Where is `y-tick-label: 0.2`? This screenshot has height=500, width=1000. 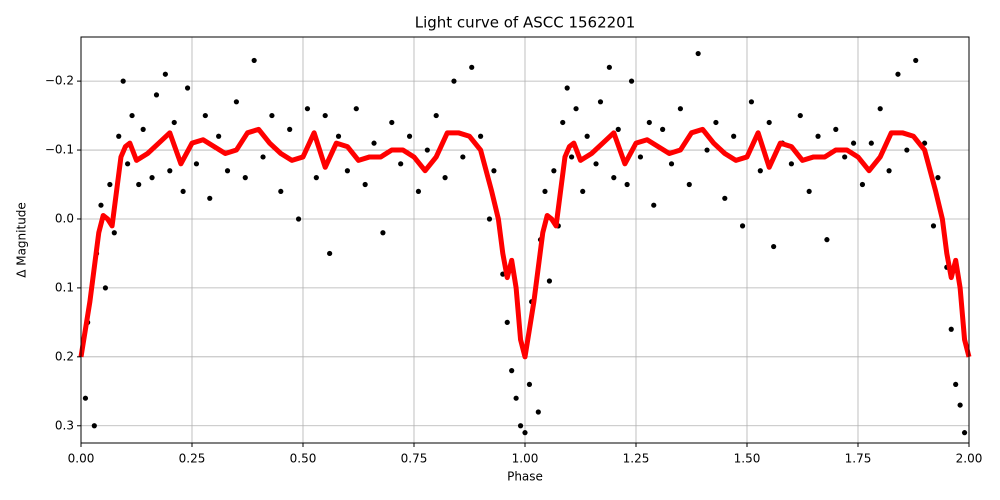
y-tick-label: 0.2 is located at coordinates (64, 356).